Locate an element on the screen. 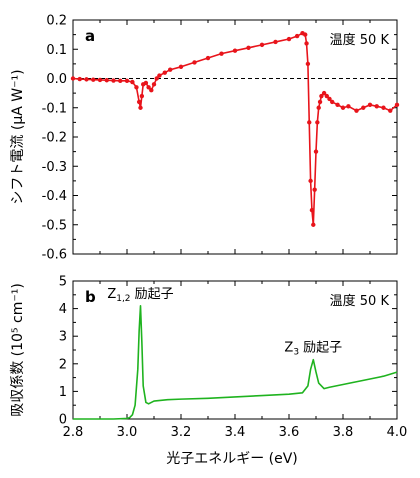  panel-label: b is located at coordinates (90, 297).